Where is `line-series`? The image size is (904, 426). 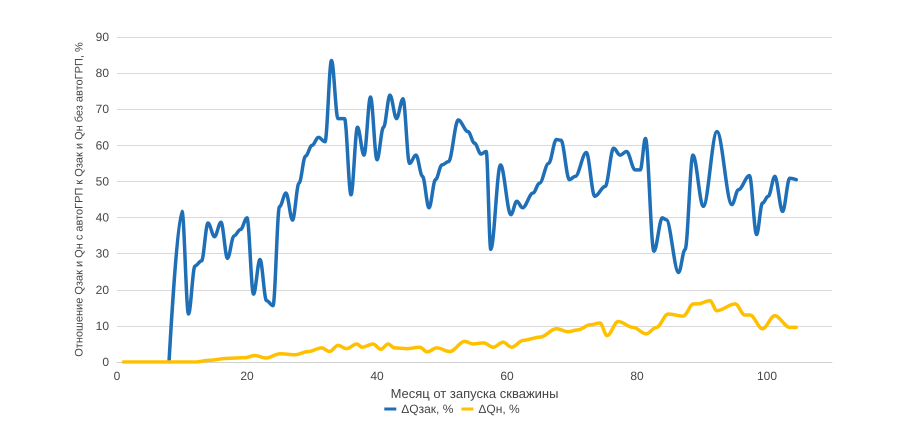 line-series is located at coordinates (460, 331).